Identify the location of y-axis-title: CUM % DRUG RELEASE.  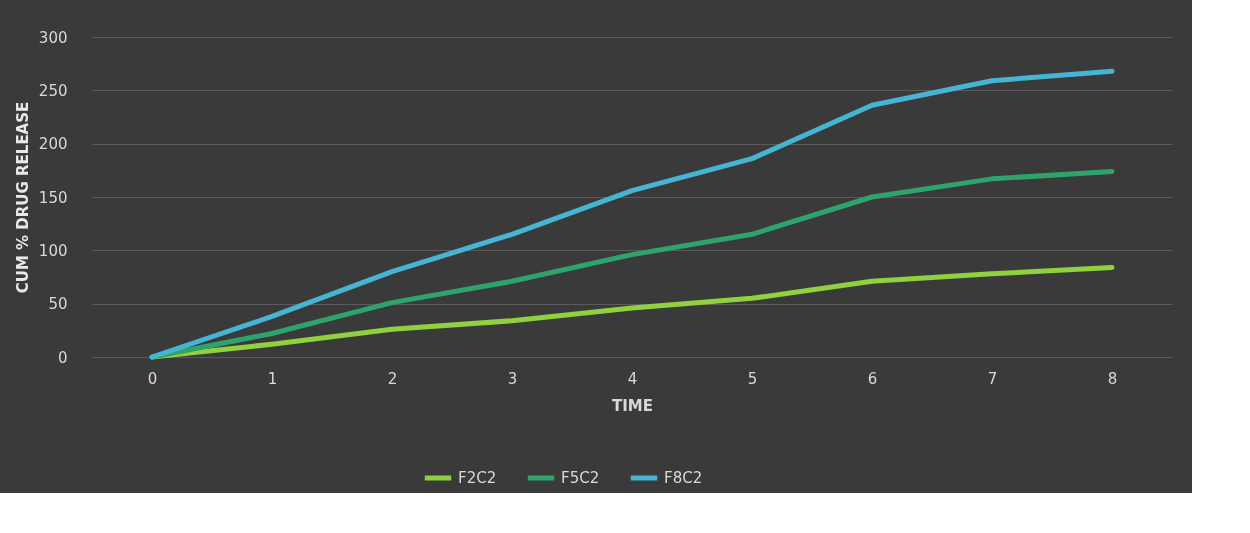
(22, 197).